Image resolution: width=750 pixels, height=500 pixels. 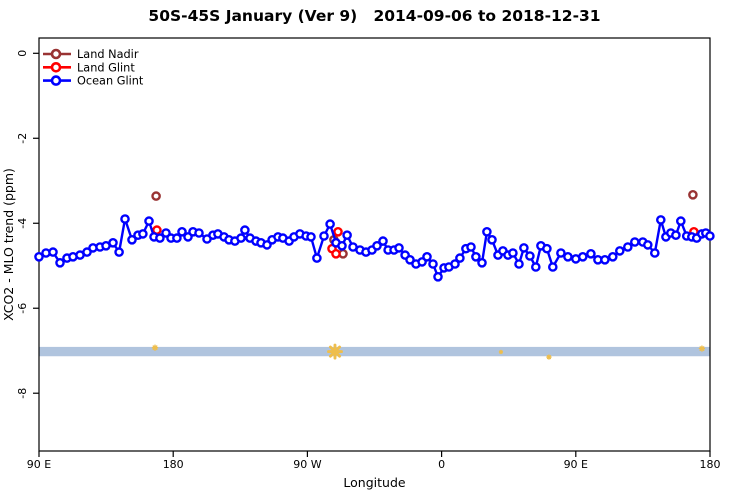 I want to click on series-ocean-glint, so click(x=374, y=248).